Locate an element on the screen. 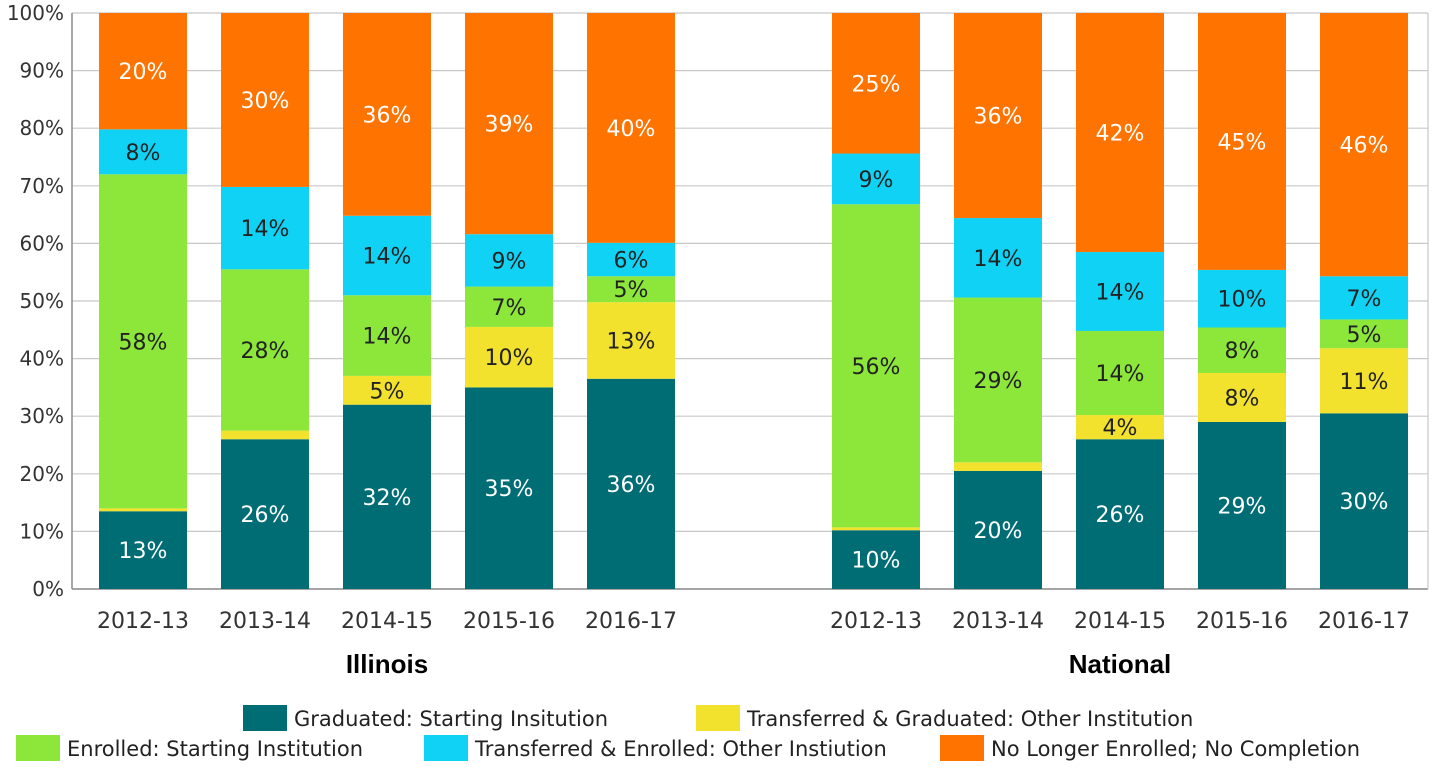  data-label: 46% is located at coordinates (1364, 146).